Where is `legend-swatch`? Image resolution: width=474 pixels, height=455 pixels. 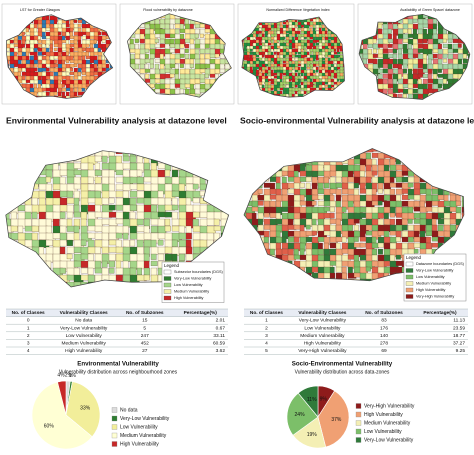
legend-swatch is located at coordinates (409, 264).